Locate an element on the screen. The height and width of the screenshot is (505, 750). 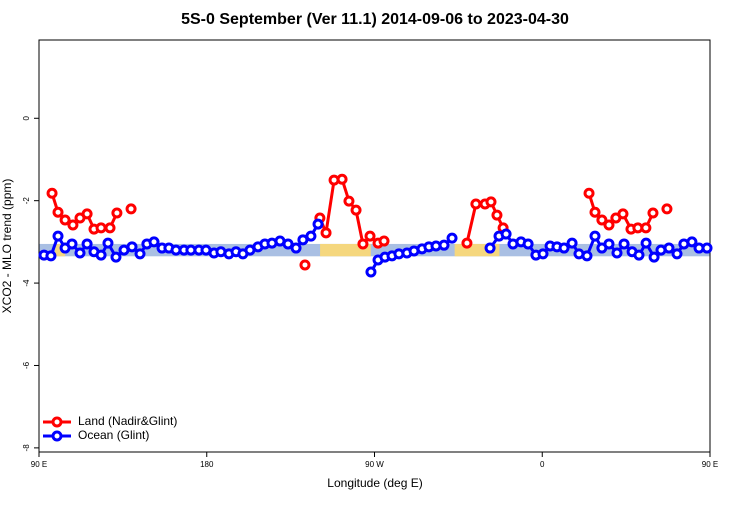
y-tick-label: -4 is located at coordinates (26, 283).